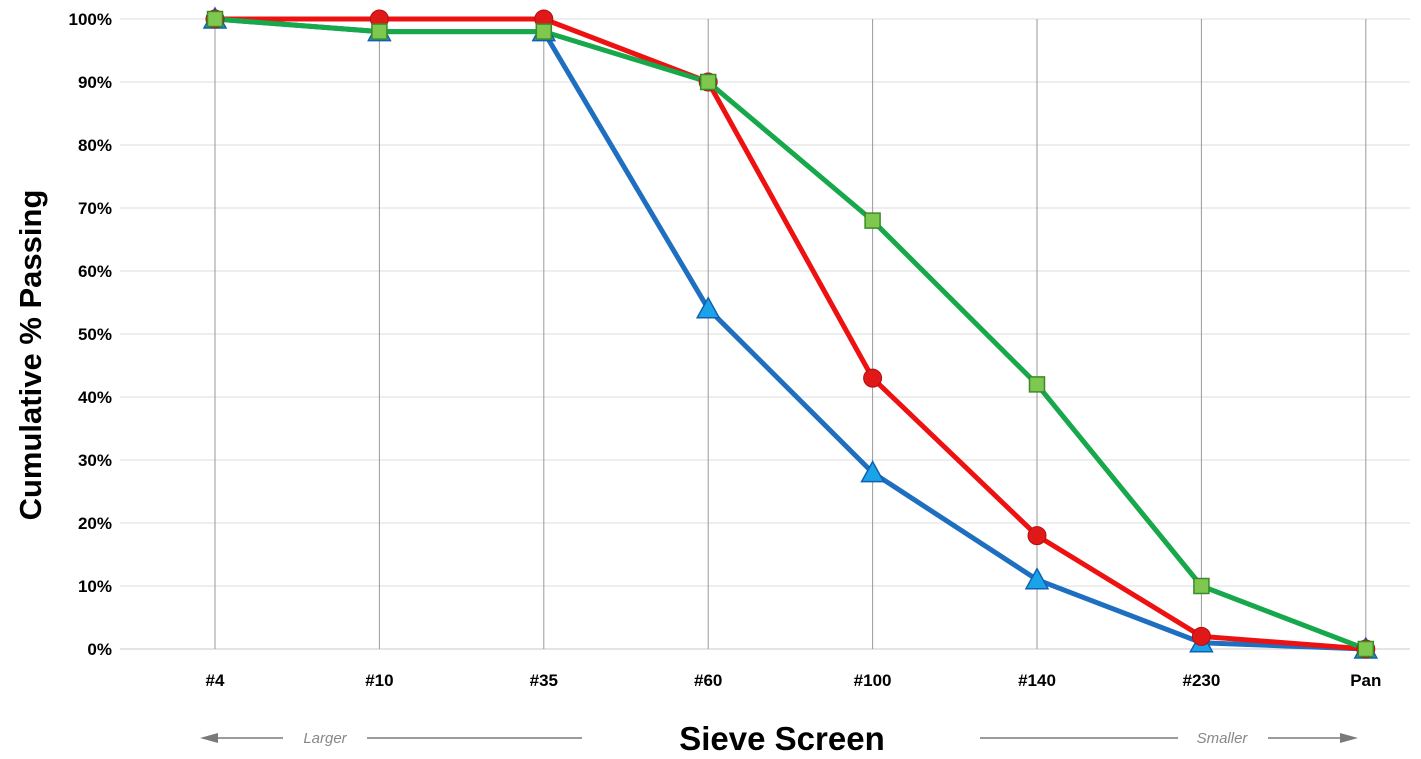  I want to click on y-tick-label: 0%, so click(99, 649).